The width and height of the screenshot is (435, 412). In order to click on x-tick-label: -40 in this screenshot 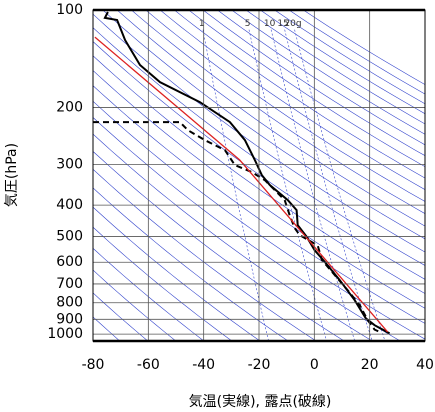, I will do `click(203, 365)`.